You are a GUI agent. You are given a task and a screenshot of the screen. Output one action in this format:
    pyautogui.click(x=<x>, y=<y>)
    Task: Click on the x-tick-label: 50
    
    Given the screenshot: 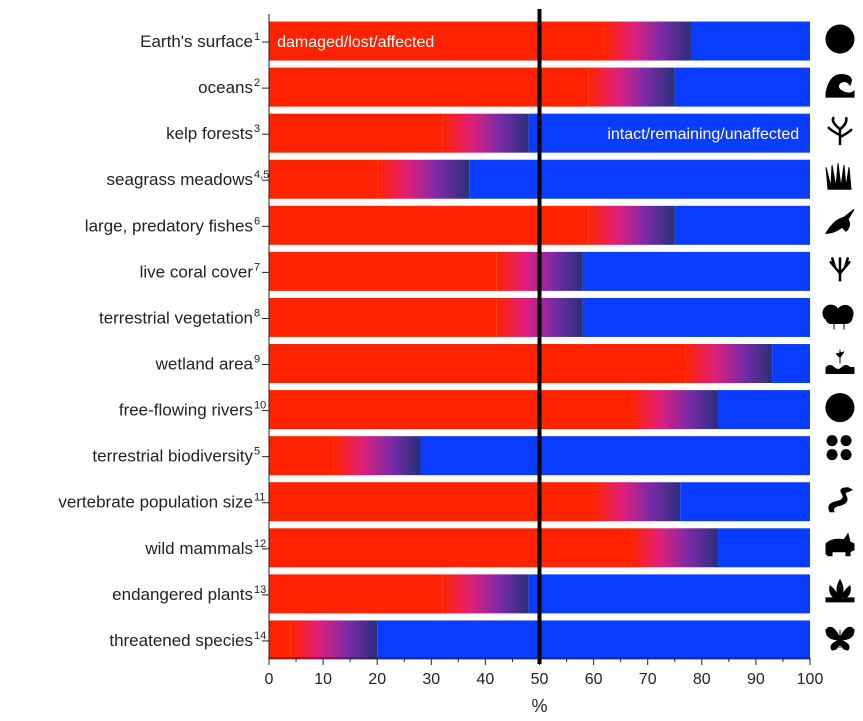 What is the action you would take?
    pyautogui.click(x=540, y=679)
    